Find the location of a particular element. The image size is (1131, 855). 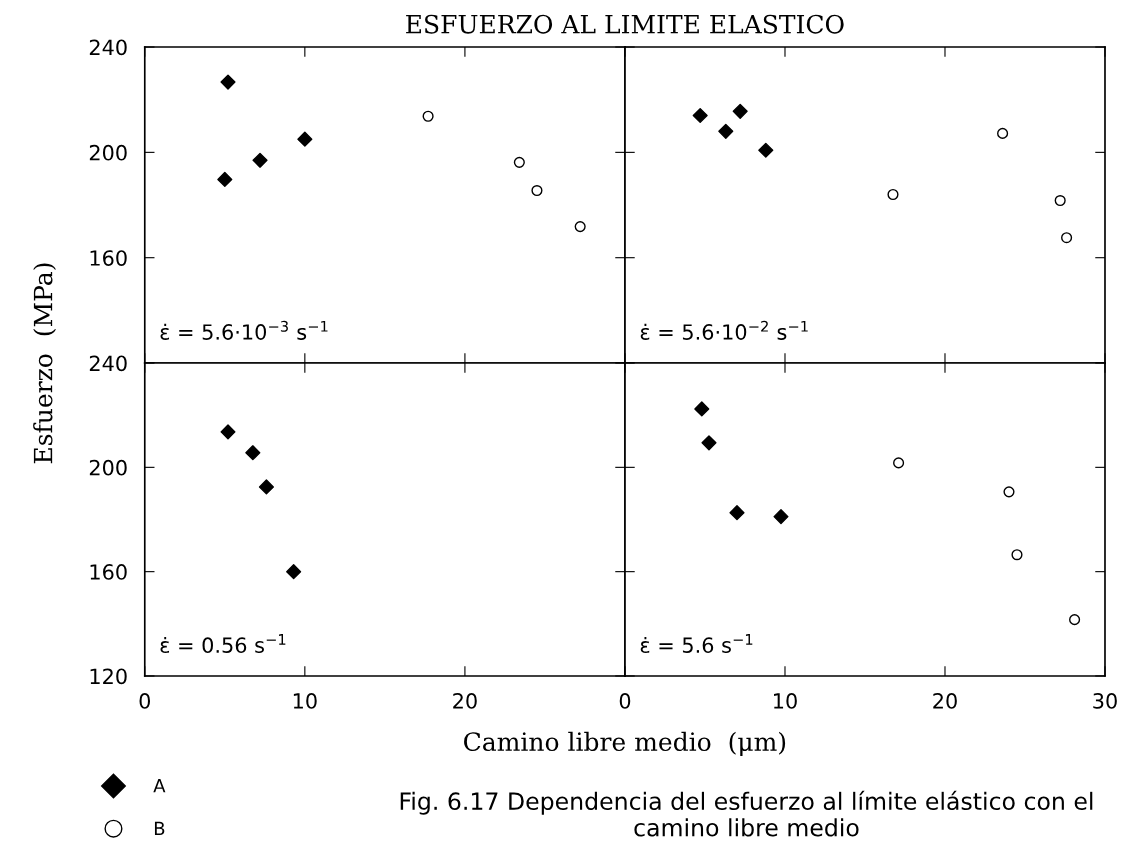

annotation: ε̇ = 5.6·10$^{−2}$ s$^{−1}$ is located at coordinates (724, 330).